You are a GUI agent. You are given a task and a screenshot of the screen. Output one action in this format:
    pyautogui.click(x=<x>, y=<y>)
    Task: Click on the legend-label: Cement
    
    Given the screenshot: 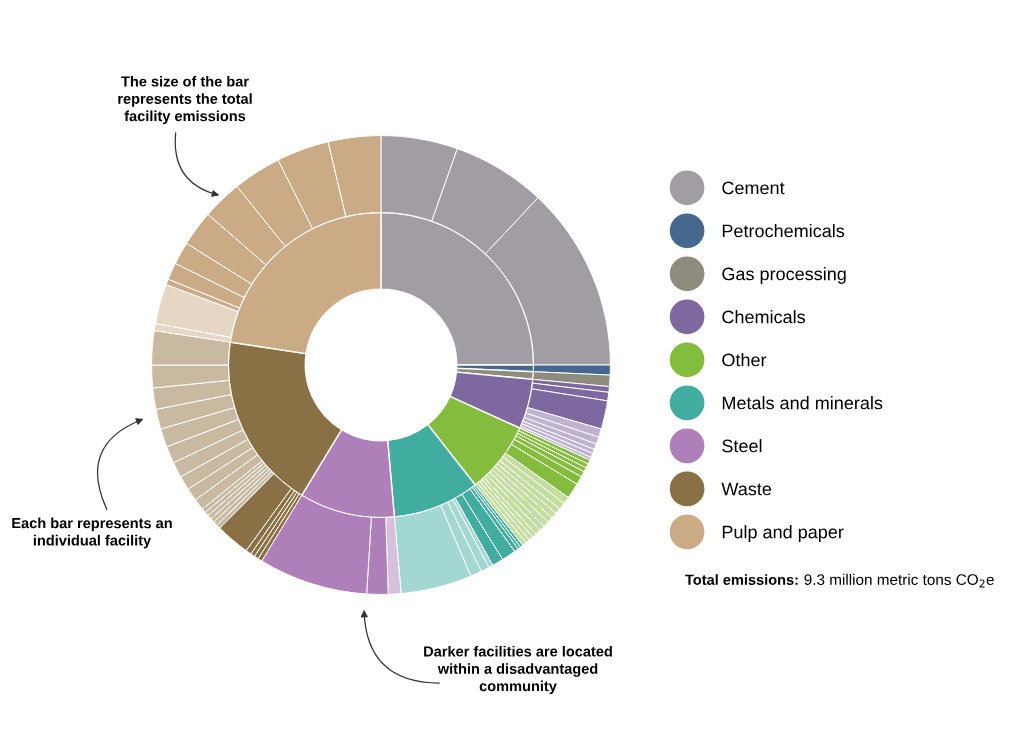 What is the action you would take?
    pyautogui.click(x=753, y=188)
    